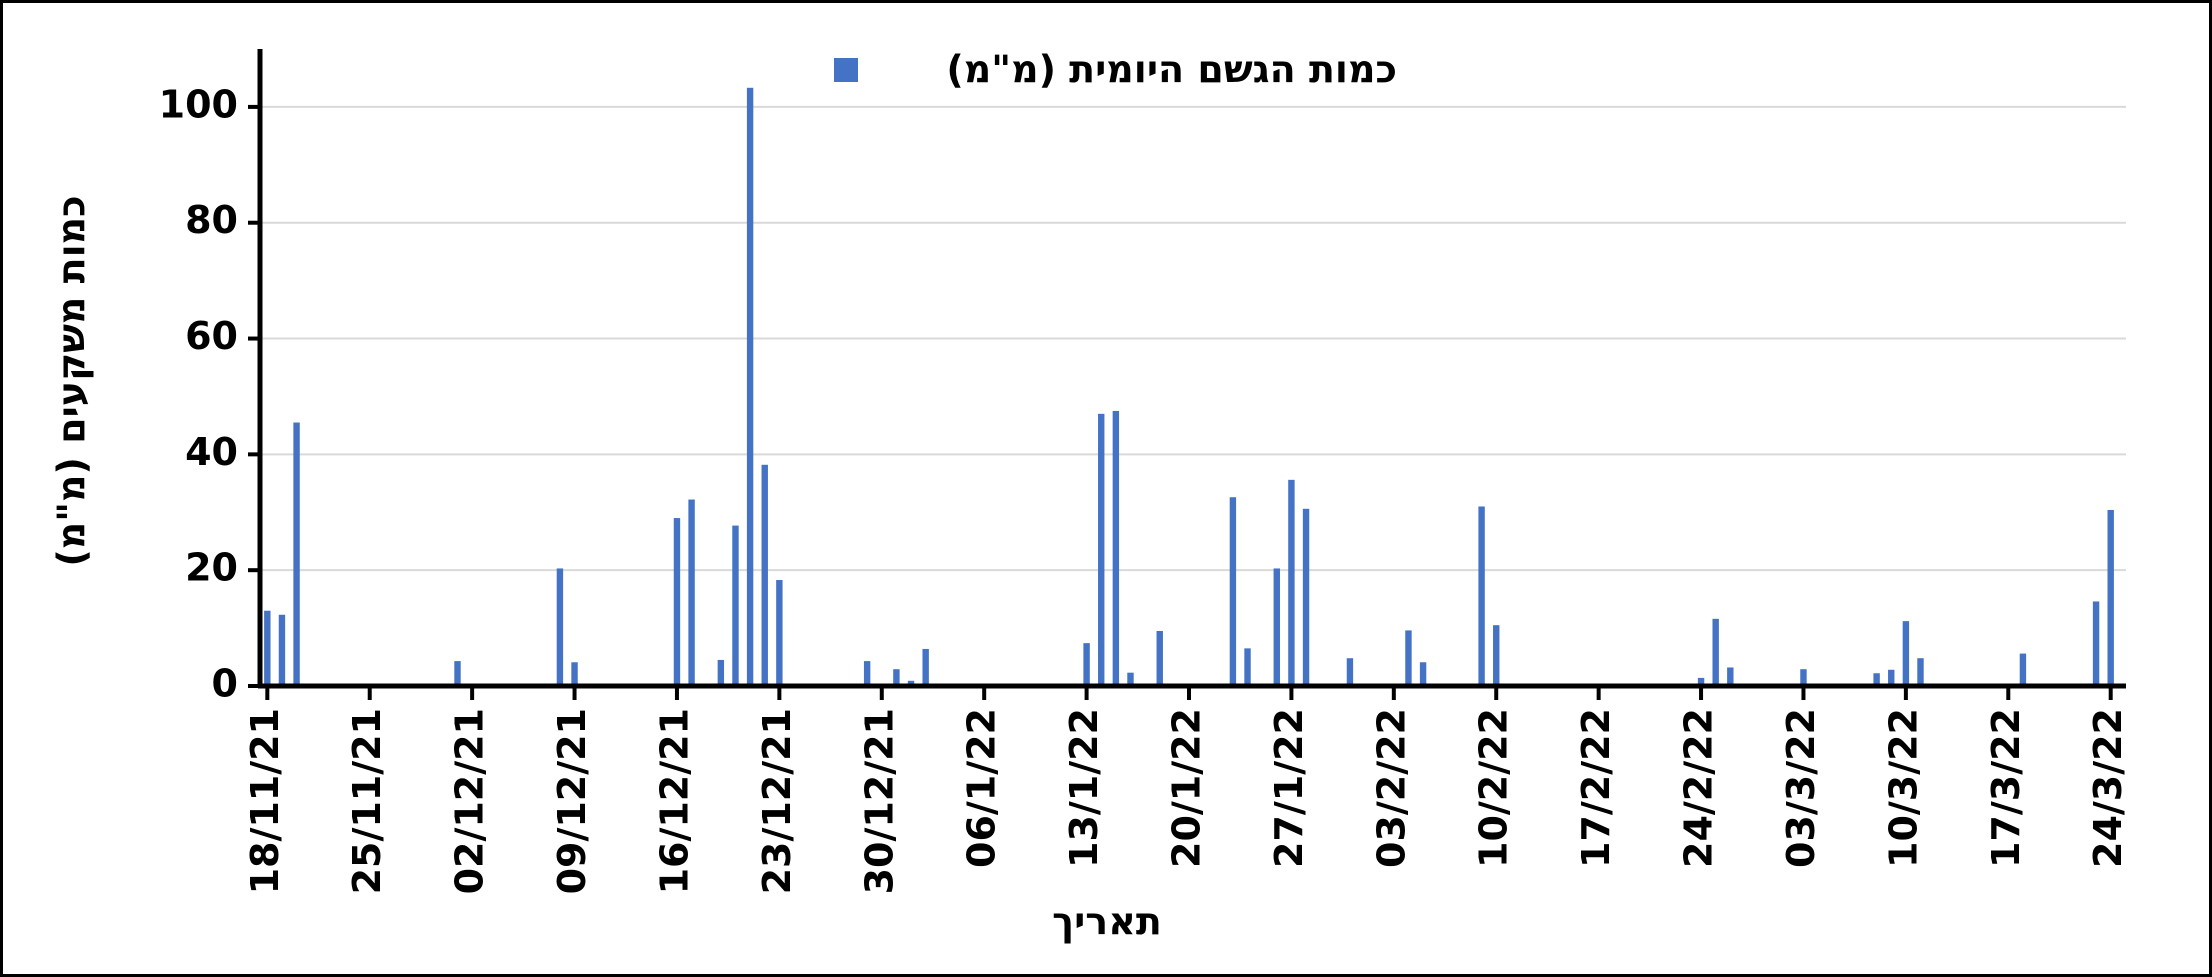 The width and height of the screenshot is (2212, 977). What do you see at coordinates (1187, 788) in the screenshot?
I see `x-tick-label: 20/1/22` at bounding box center [1187, 788].